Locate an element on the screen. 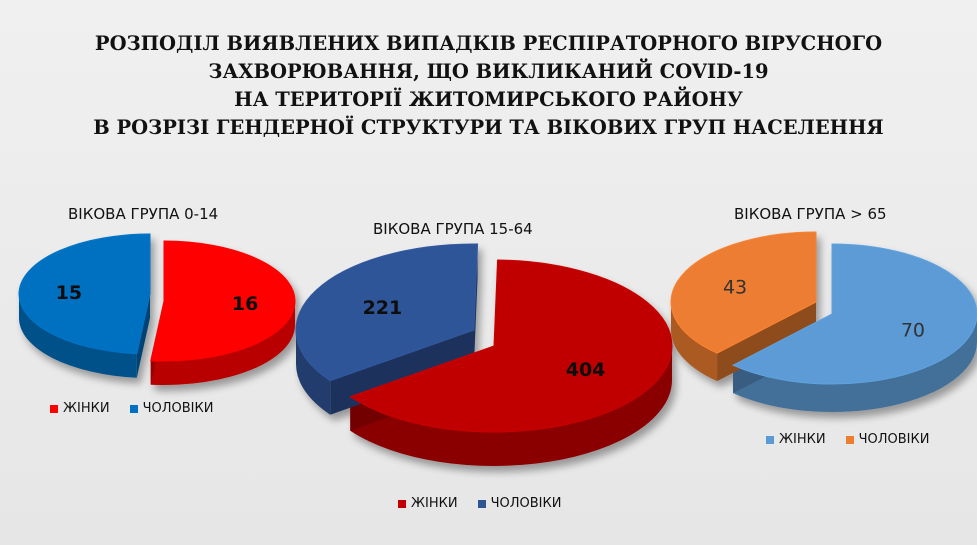 The width and height of the screenshot is (977, 545). data-label: 43 is located at coordinates (735, 288).